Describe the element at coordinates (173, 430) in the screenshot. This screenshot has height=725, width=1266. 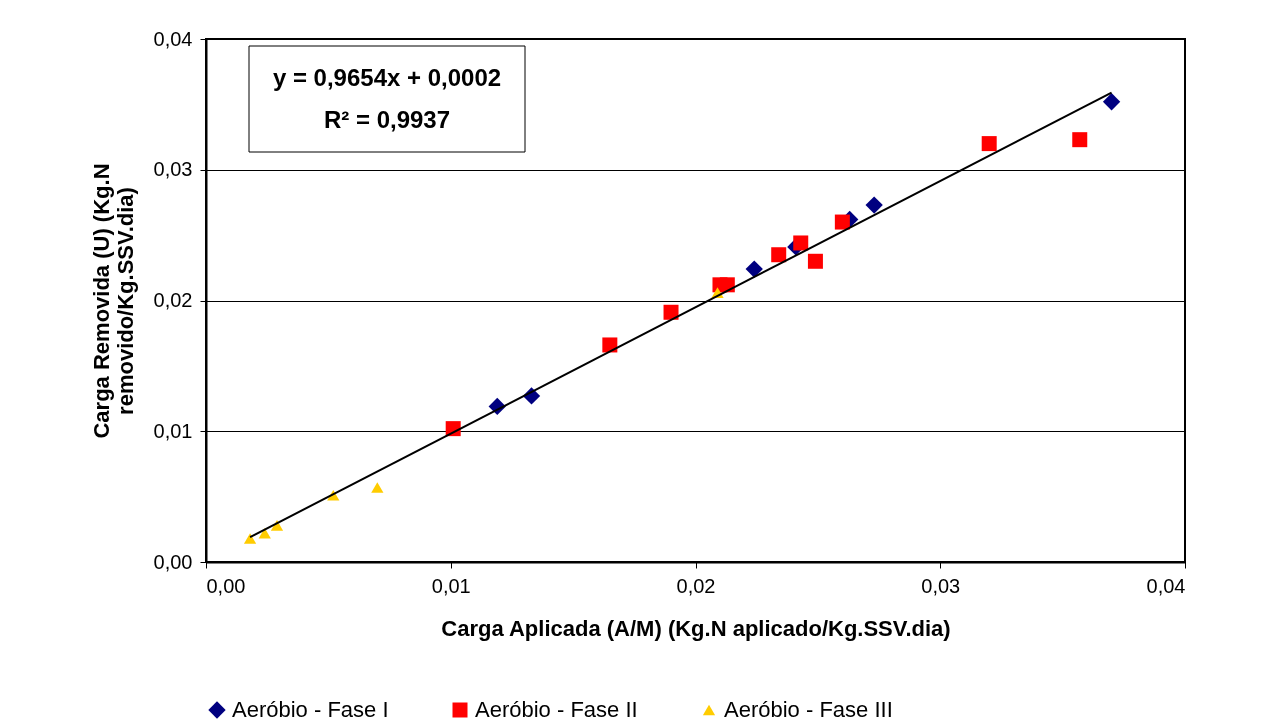
I see `y-tick-label: 0,01` at that location.